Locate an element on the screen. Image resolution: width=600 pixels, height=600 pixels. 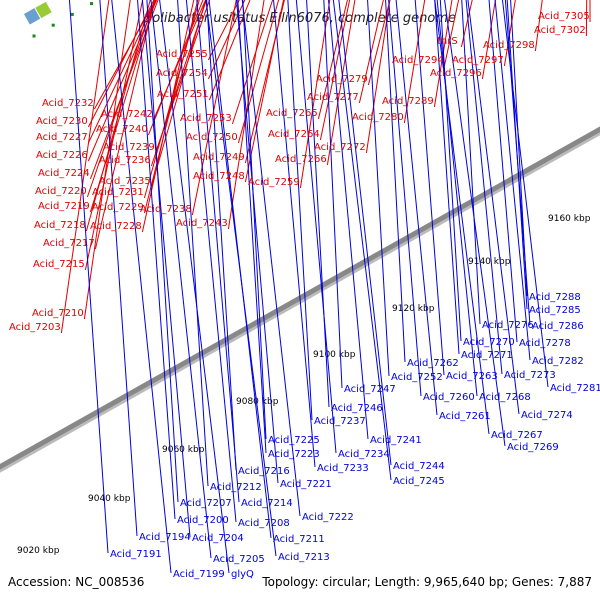
tick-lane is located at coordinates (62, 20).